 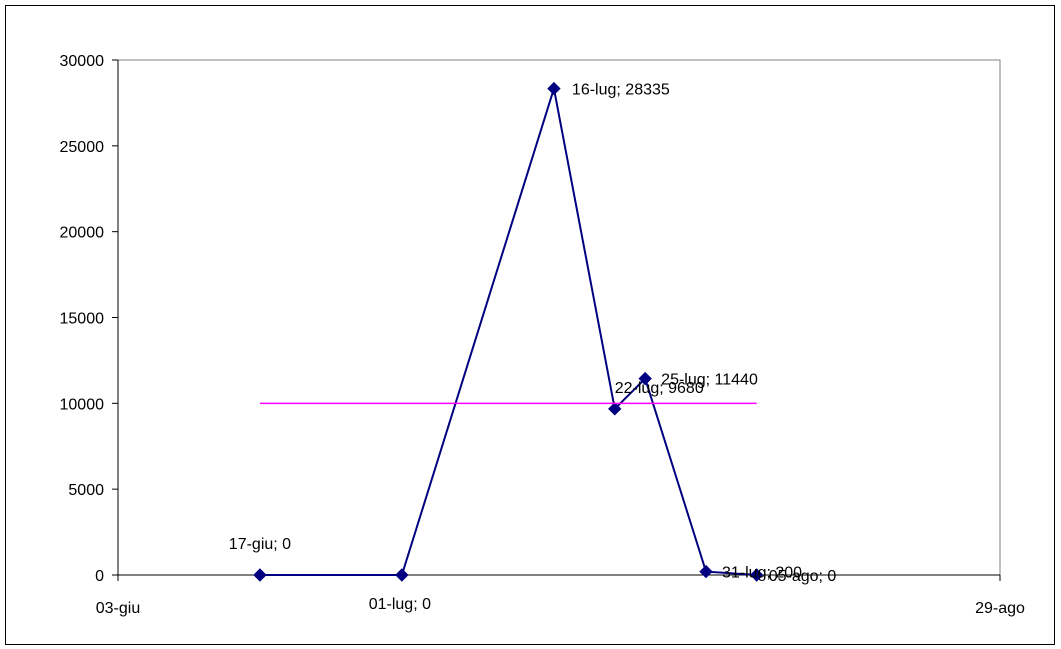 I want to click on data-label: 25-lug; 11440, so click(x=709, y=380).